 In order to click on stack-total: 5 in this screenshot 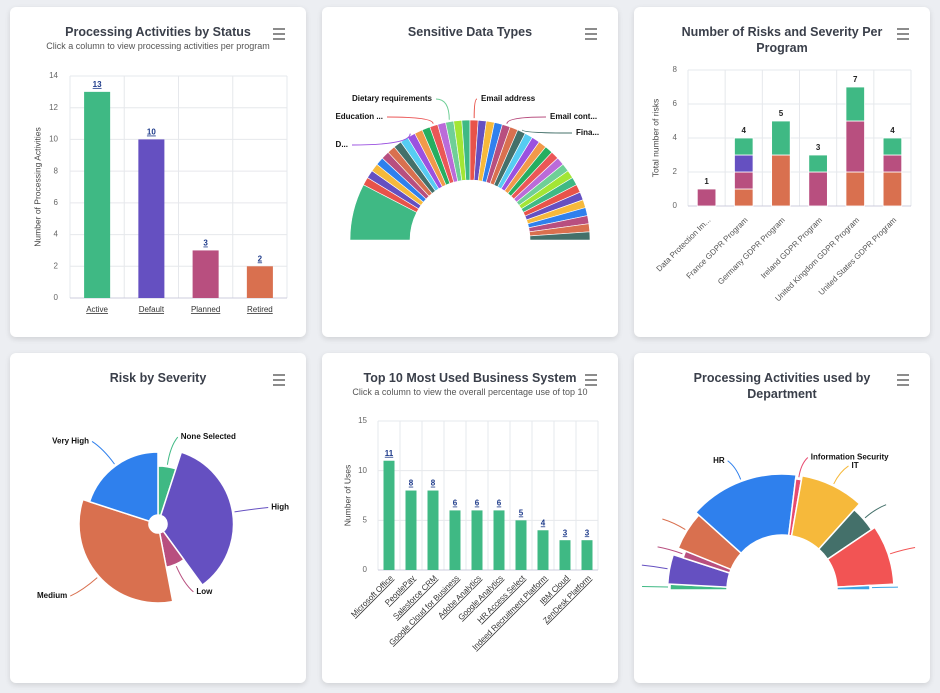, I will do `click(781, 113)`.